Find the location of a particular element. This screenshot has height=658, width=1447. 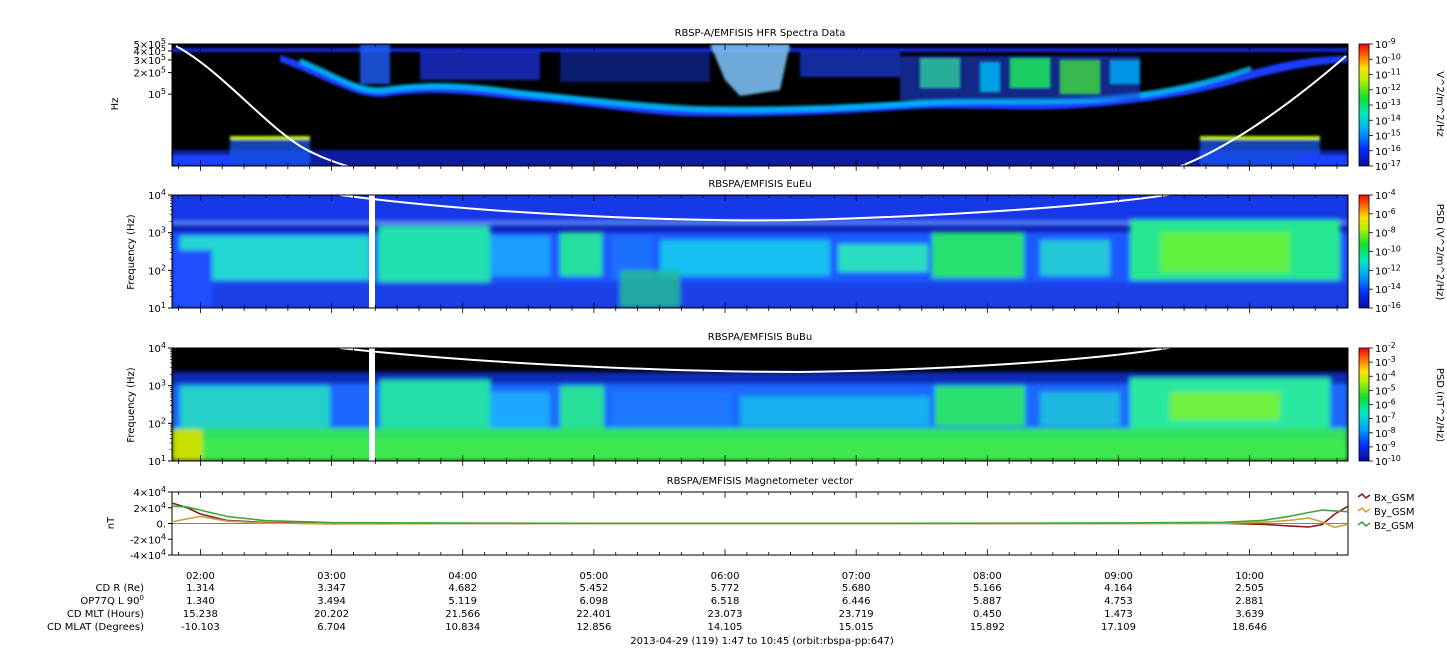

x-tick-label: 09:00 is located at coordinates (1118, 576).